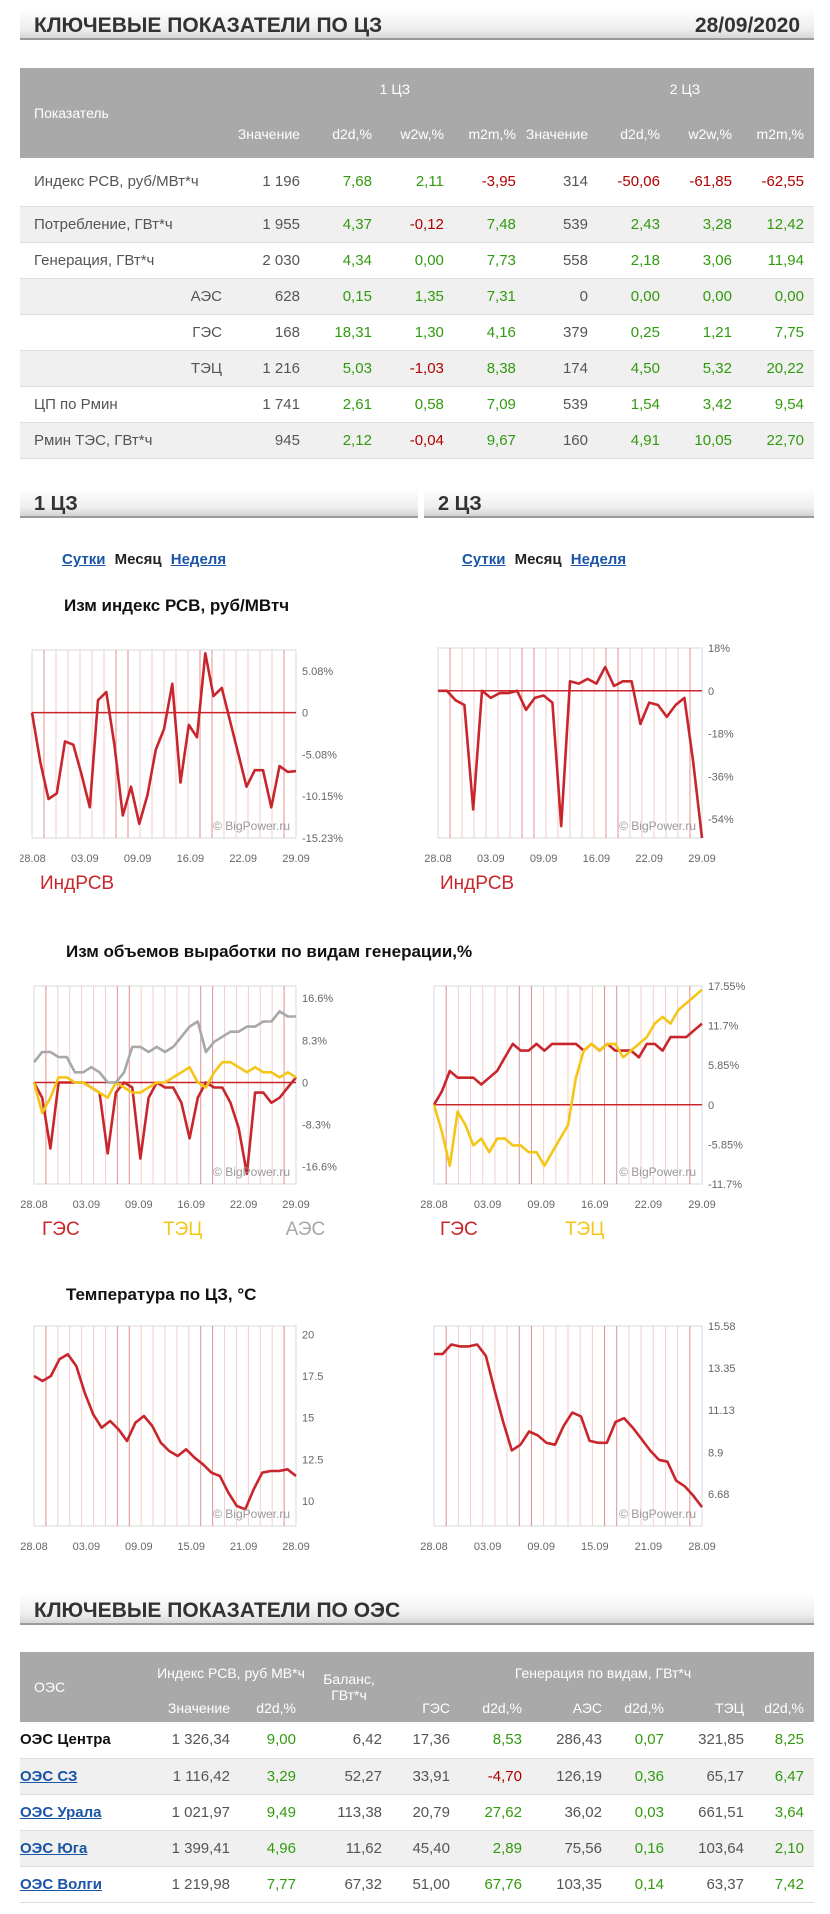  I want to click on subcol-m2m: m2m,%, so click(489, 134).